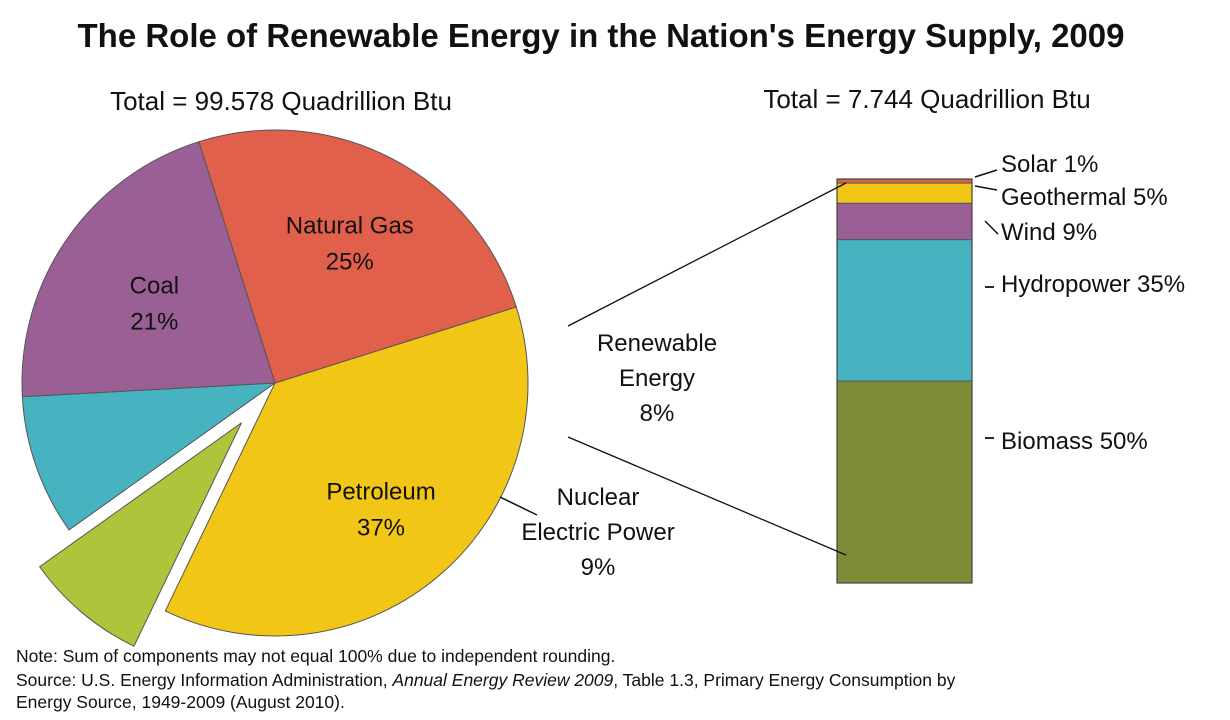 The image size is (1230, 720). Describe the element at coordinates (1049, 164) in the screenshot. I see `bar-label-solar: Solar 1%` at that location.